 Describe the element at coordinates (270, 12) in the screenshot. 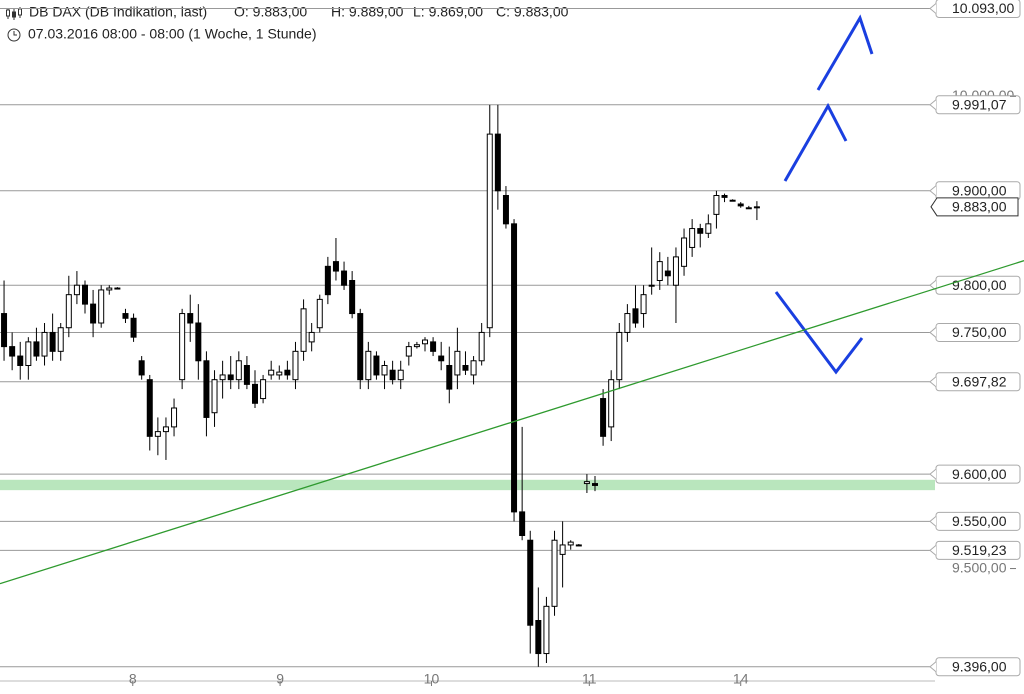

I see `open-value: O: 9.883,00` at that location.